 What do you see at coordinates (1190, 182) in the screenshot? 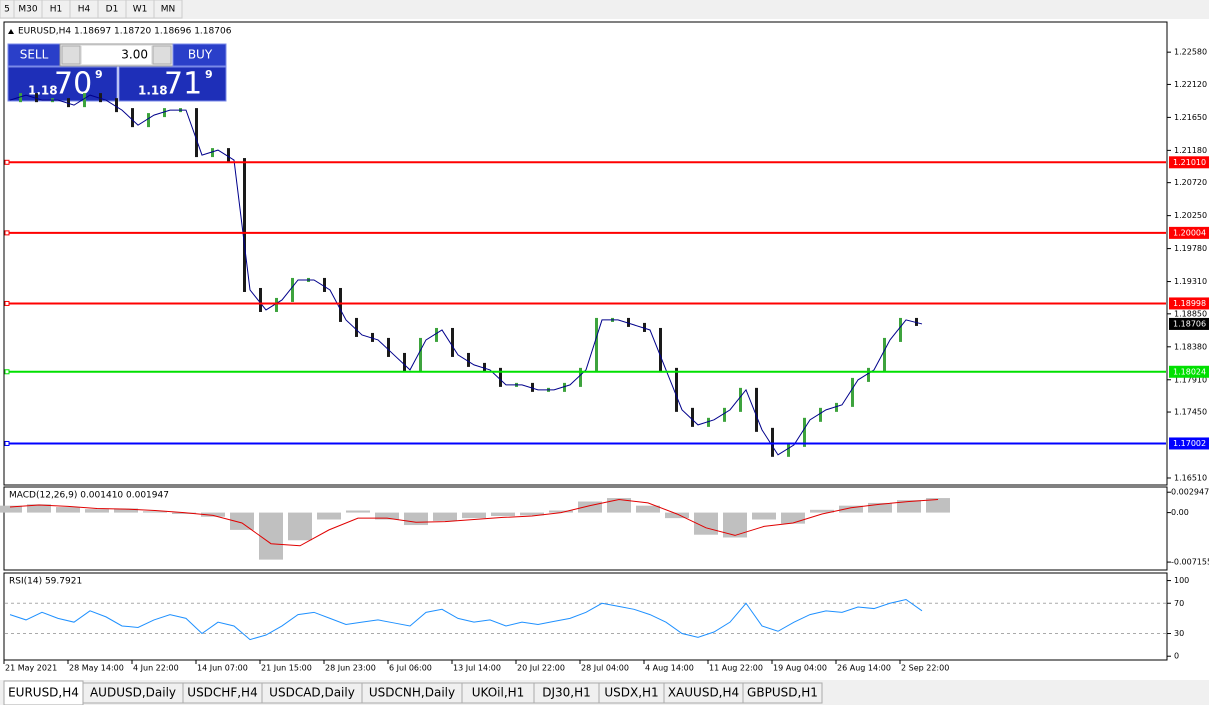
I see `price-tick-label: 1.20720` at bounding box center [1190, 182].